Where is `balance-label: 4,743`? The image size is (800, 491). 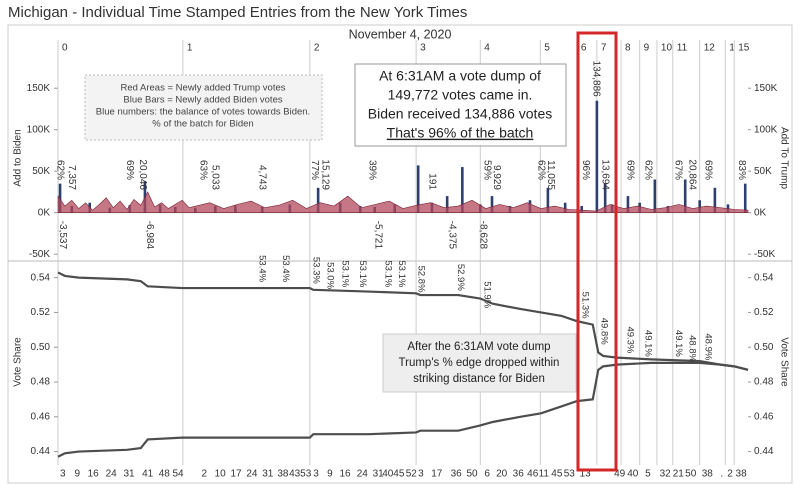 balance-label: 4,743 is located at coordinates (262, 177).